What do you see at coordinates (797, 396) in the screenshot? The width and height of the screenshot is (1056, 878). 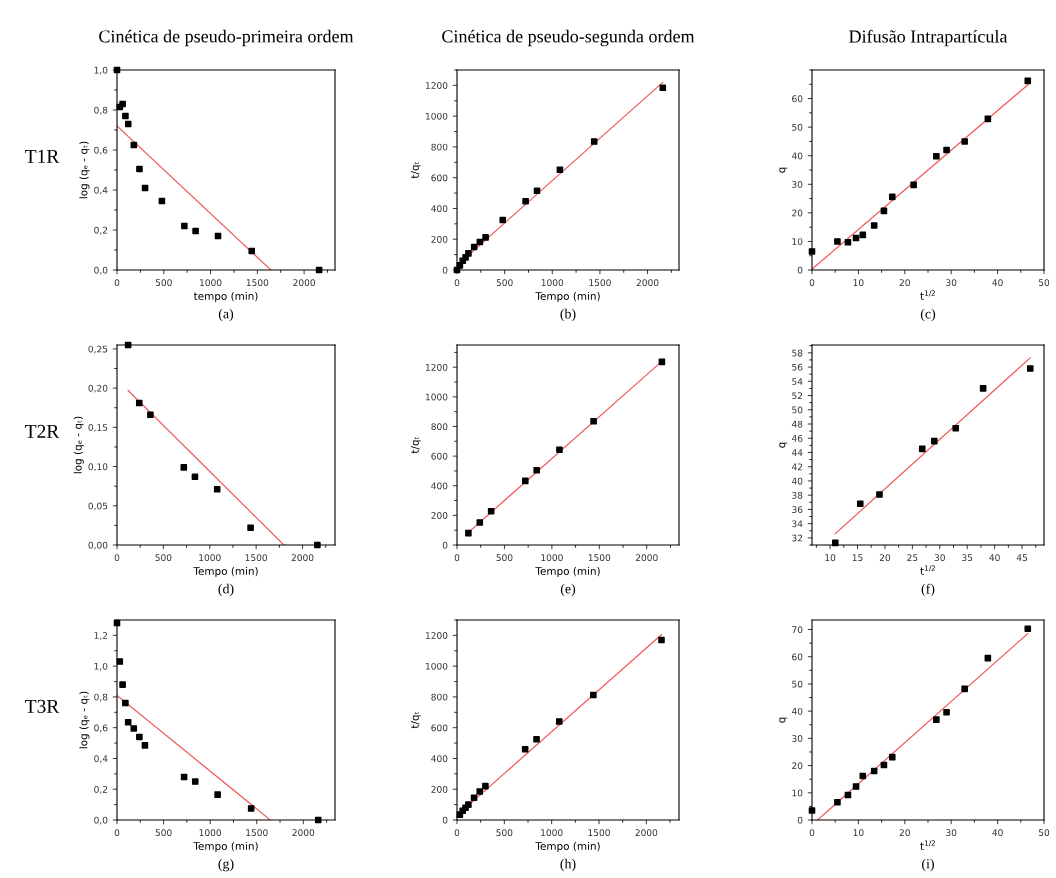 I see `y-tick-label: 52` at bounding box center [797, 396].